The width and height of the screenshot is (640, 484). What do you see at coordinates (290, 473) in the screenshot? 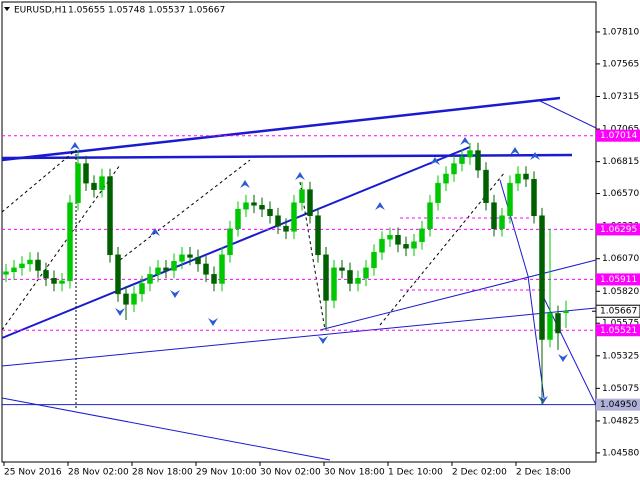
I see `x-tick-label: 30 Nov 02:00` at bounding box center [290, 473].